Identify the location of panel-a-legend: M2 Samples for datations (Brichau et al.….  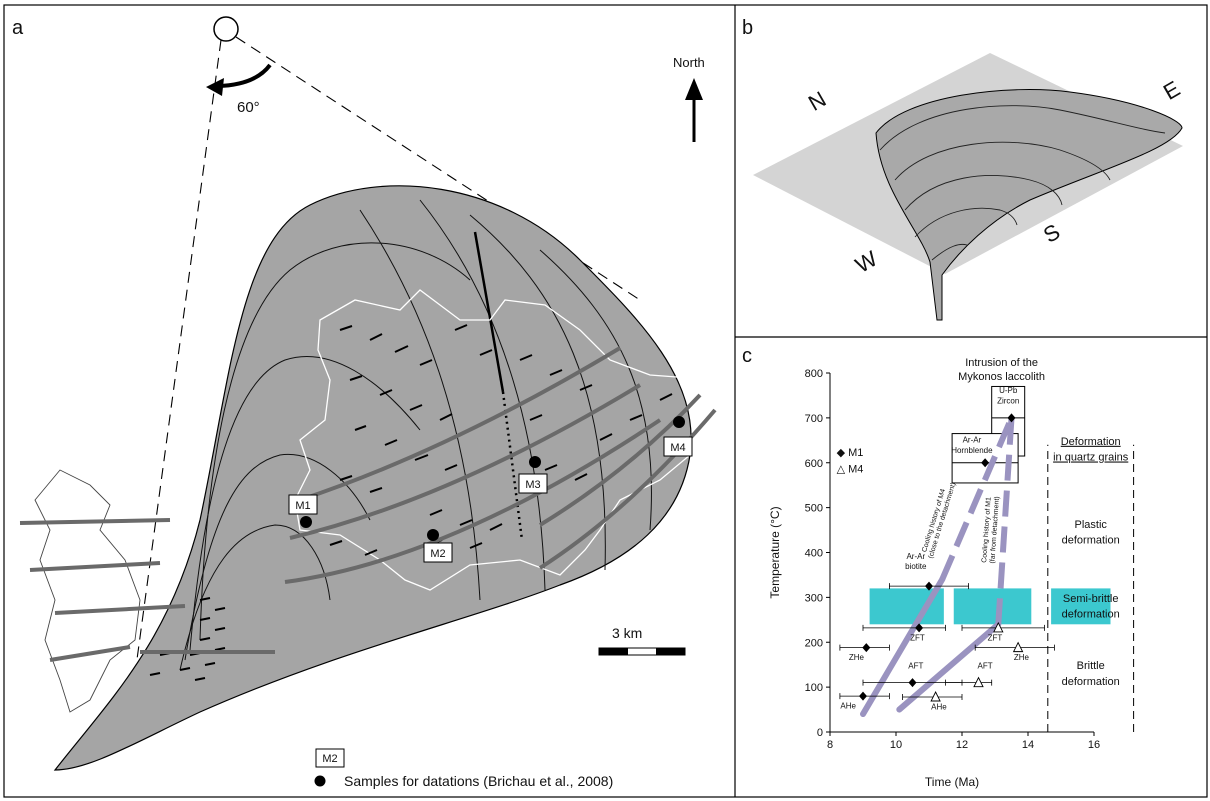
(463, 768).